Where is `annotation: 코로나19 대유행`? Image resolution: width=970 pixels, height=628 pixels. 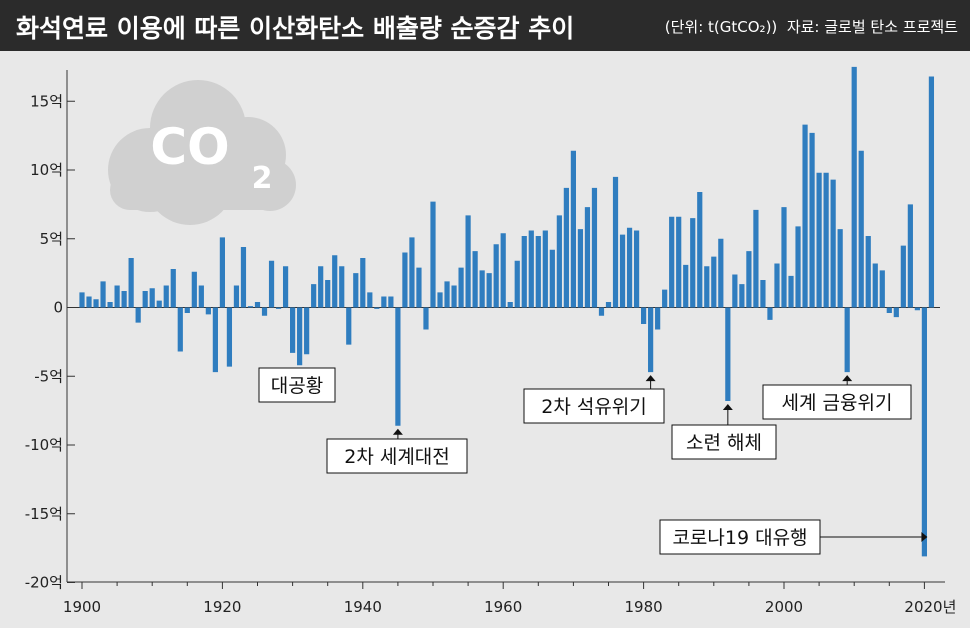 annotation: 코로나19 대유행 is located at coordinates (793, 537).